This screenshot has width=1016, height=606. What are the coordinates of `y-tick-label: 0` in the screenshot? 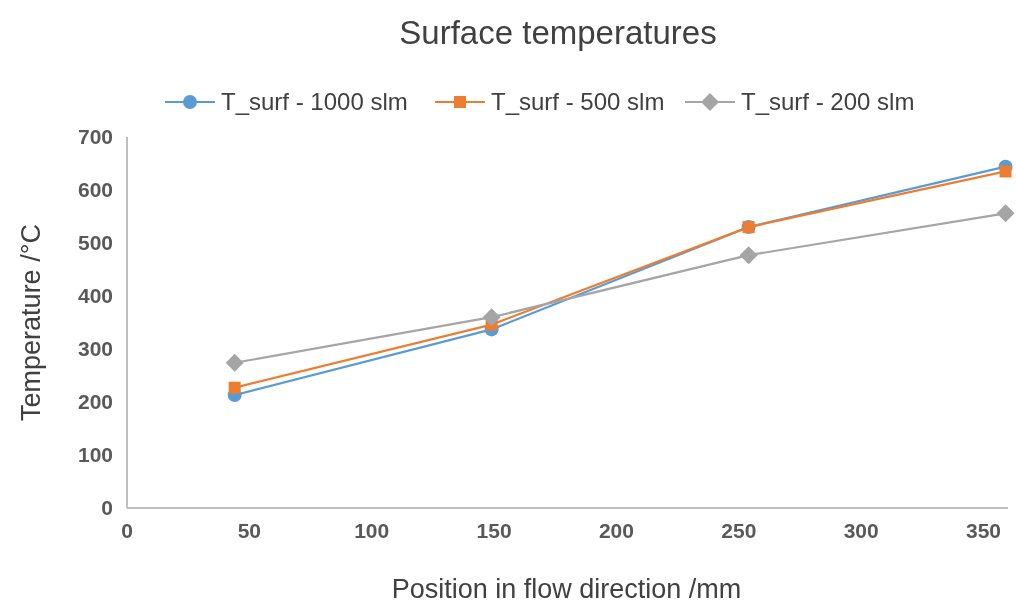 It's located at (107, 508).